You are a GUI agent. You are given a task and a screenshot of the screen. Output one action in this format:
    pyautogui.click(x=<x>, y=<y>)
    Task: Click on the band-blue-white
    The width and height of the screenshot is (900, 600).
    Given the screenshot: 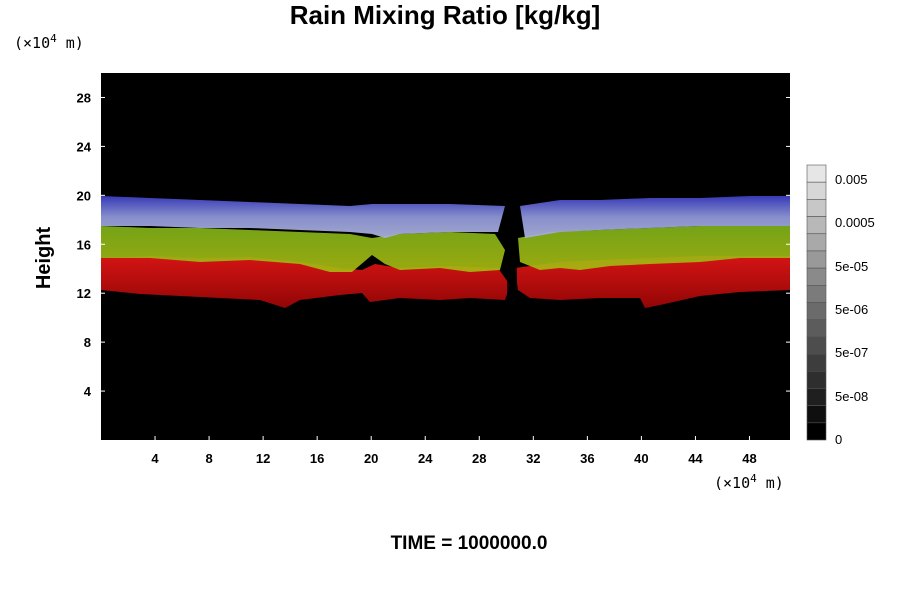 What is the action you would take?
    pyautogui.click(x=303, y=217)
    